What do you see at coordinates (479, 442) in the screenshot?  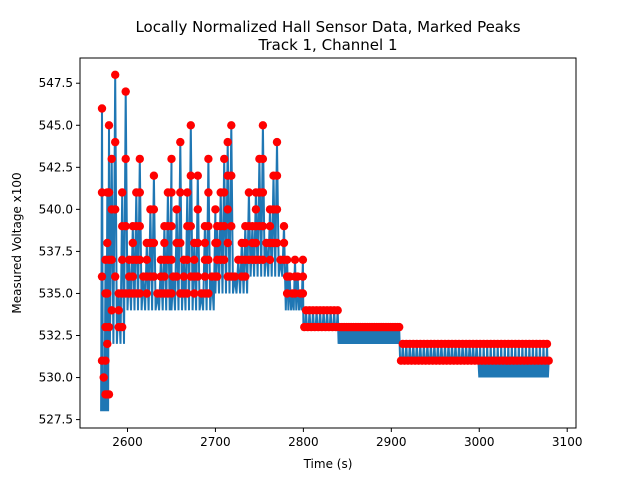 I see `x-tick-label: 3000` at bounding box center [479, 442].